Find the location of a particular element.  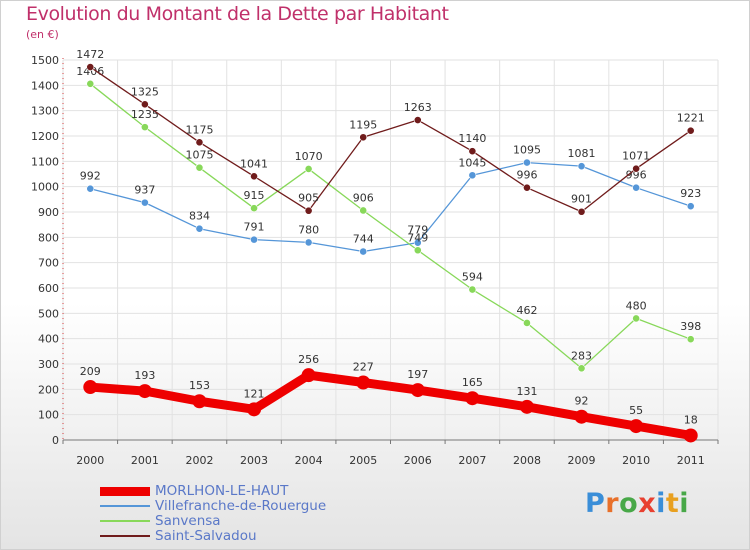

y-tick-label: 1000 is located at coordinates (45, 187).